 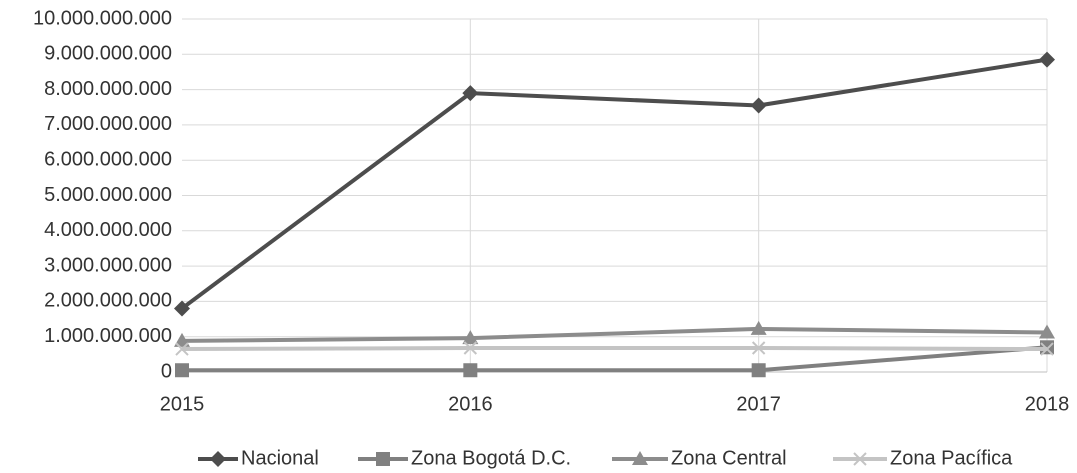 I want to click on legend-label: Zona Central, so click(x=729, y=458).